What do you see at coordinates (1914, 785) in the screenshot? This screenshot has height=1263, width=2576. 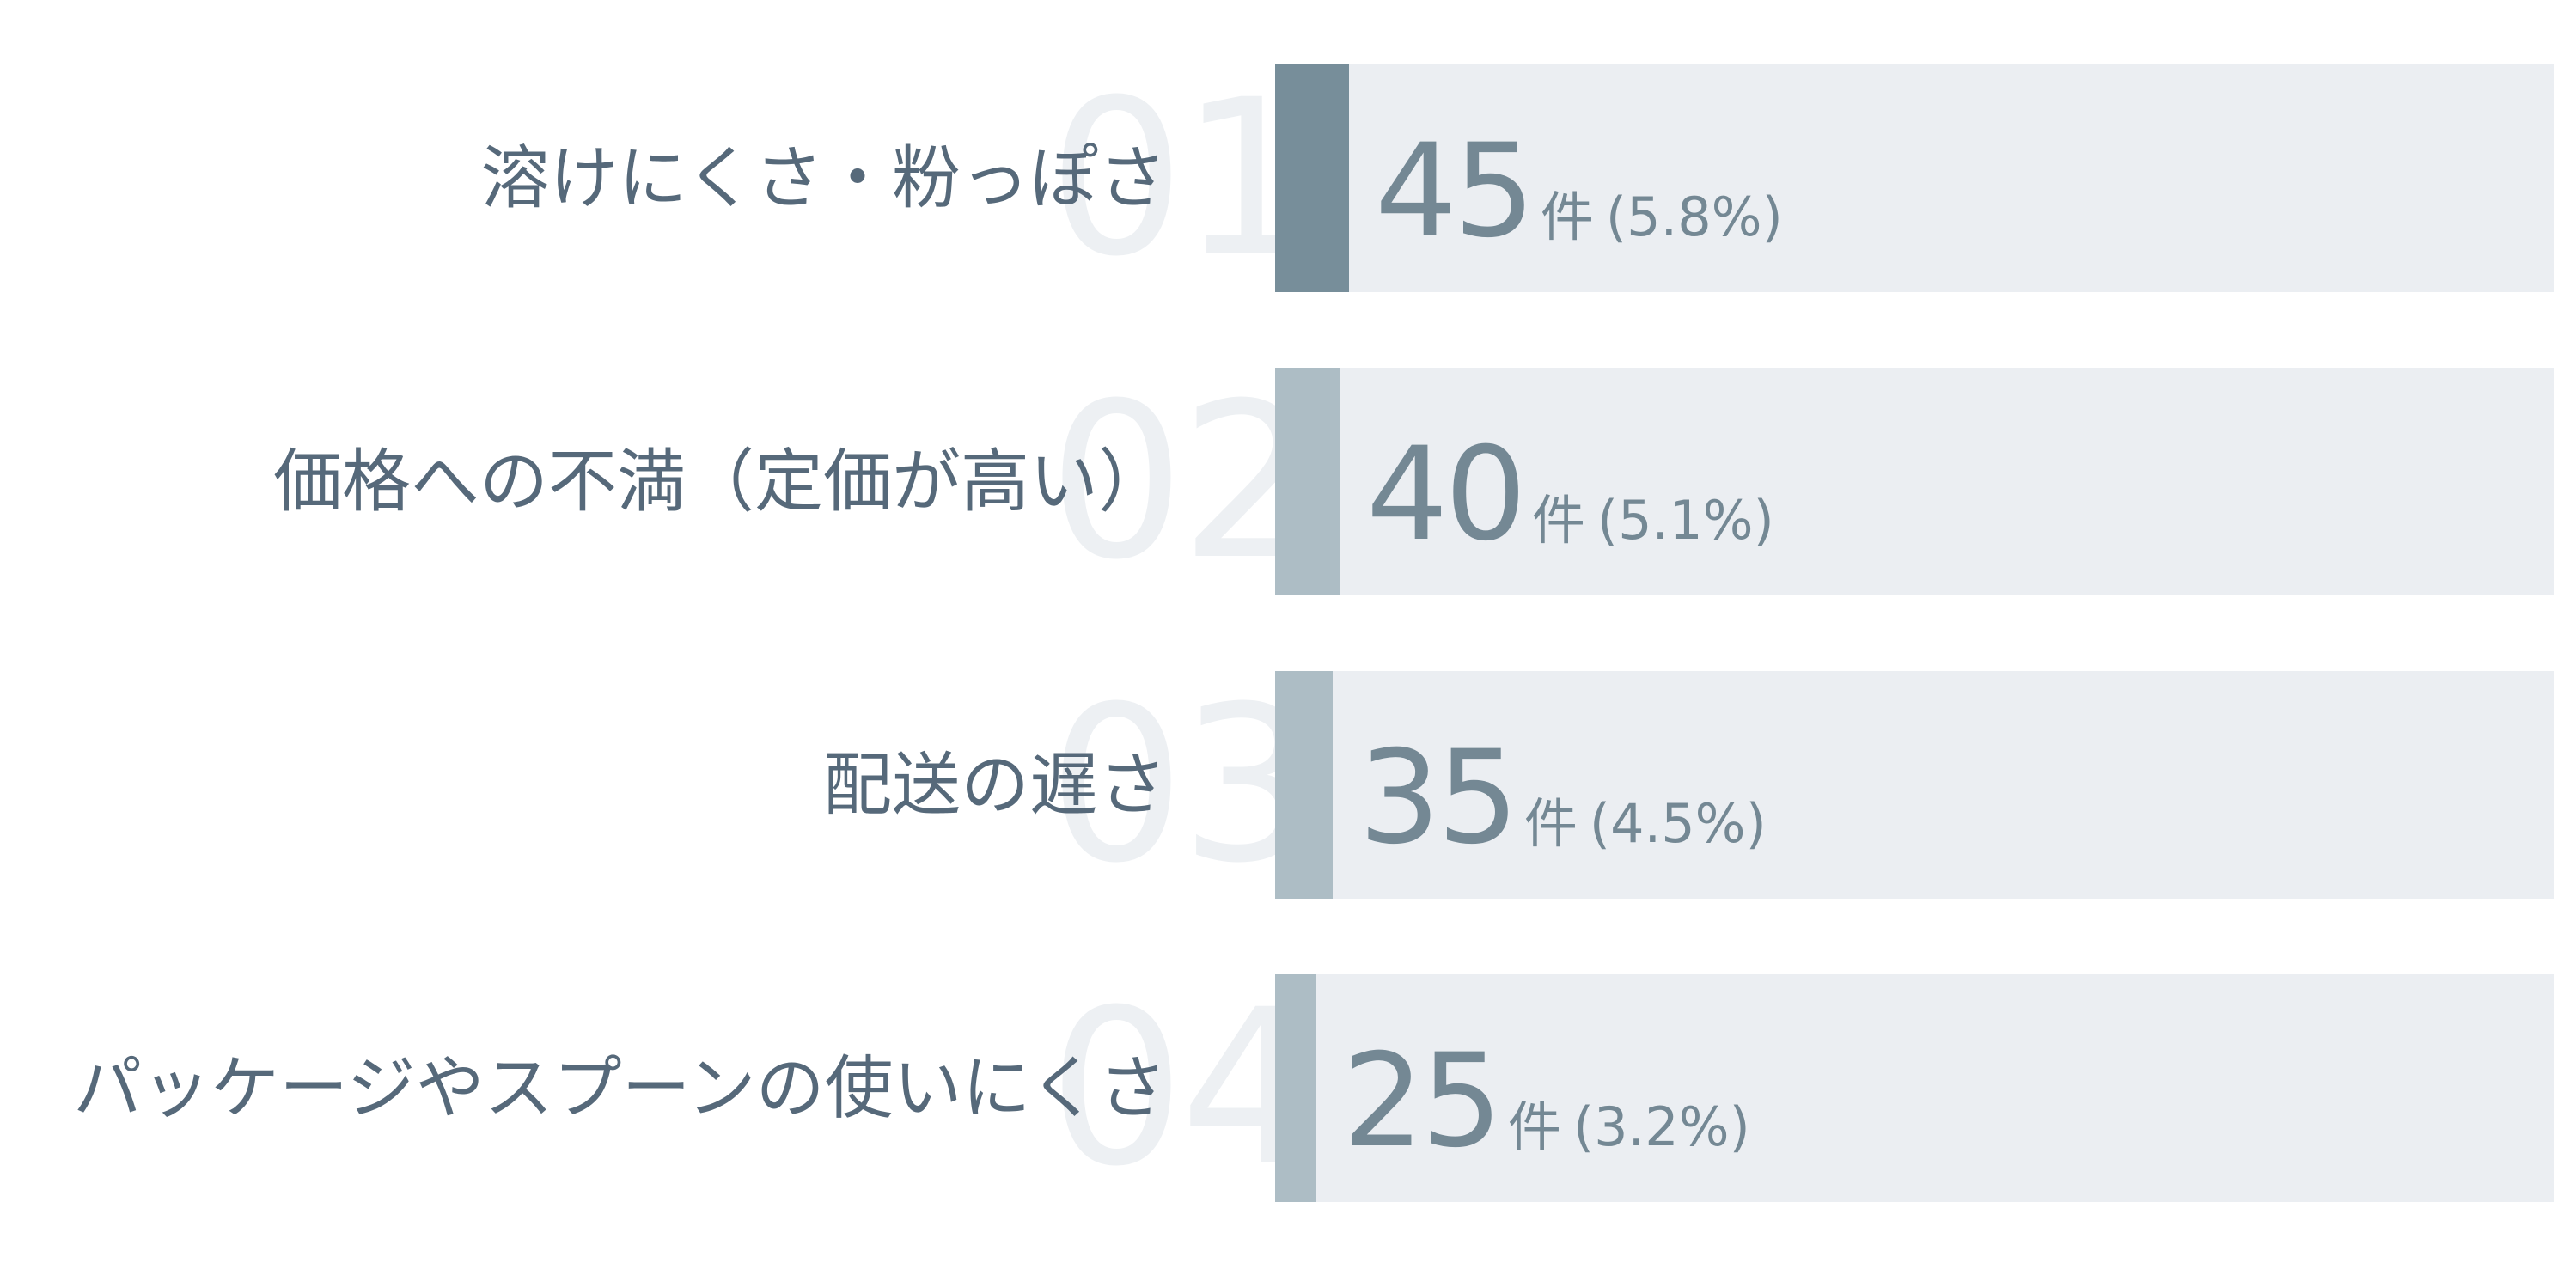 I see `bar-track: 35 件 (4.5%)` at bounding box center [1914, 785].